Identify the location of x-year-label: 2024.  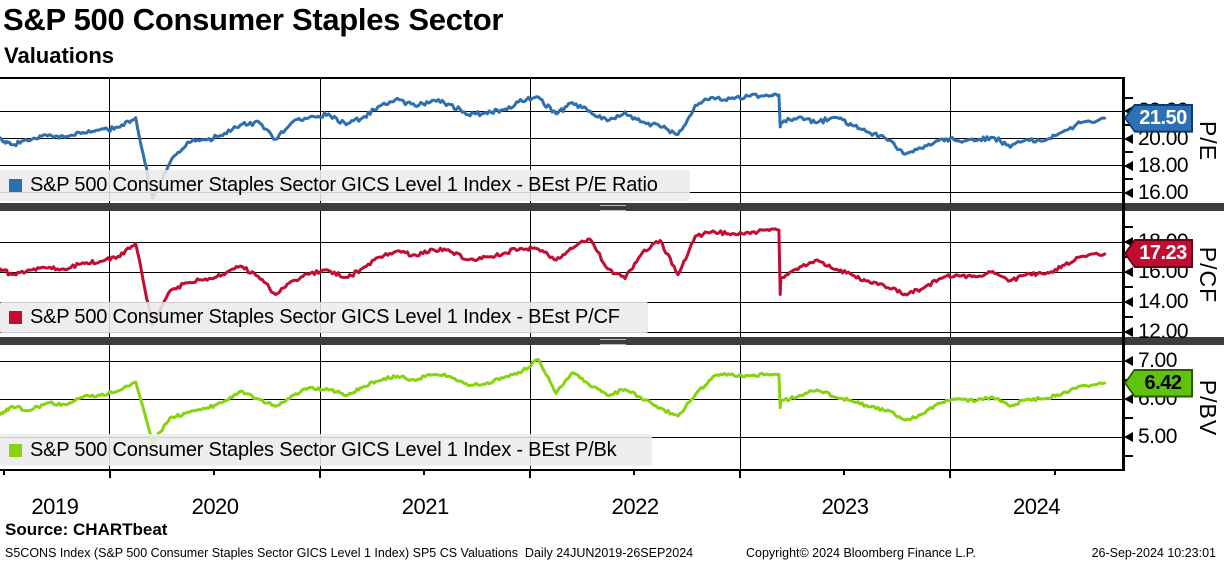
(1036, 506).